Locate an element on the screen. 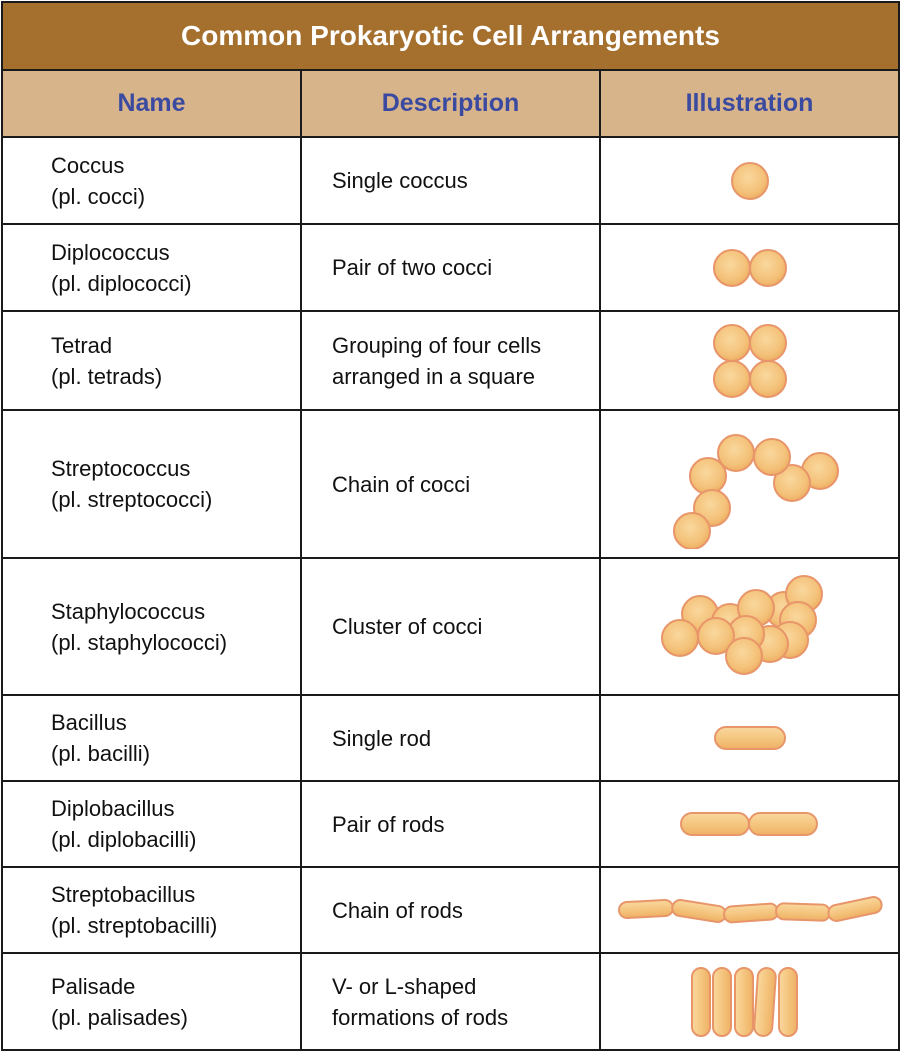 Image resolution: width=900 pixels, height=1058 pixels. description-cell: V- or L-shaped formations of rods is located at coordinates (450, 1001).